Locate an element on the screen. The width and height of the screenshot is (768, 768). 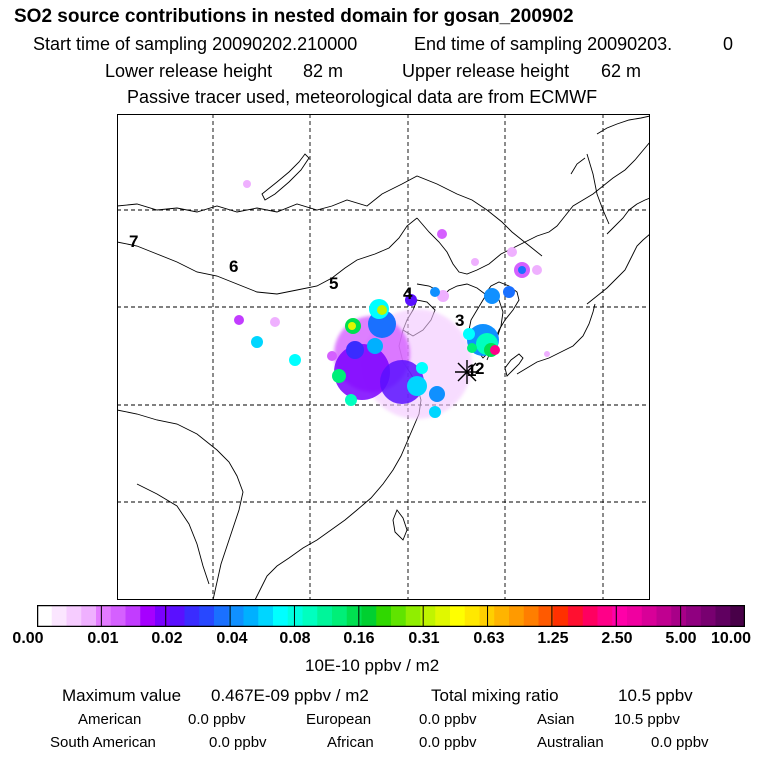
colorbar-tick-2: 0.02 is located at coordinates (167, 638).